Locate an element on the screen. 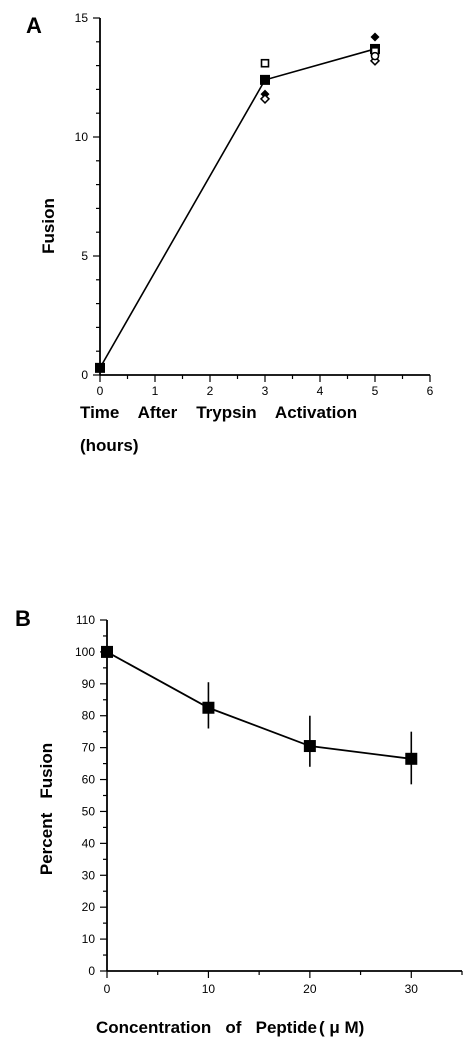 The image size is (474, 1051). panel-b-y-tick-label: 110 is located at coordinates (85, 620).